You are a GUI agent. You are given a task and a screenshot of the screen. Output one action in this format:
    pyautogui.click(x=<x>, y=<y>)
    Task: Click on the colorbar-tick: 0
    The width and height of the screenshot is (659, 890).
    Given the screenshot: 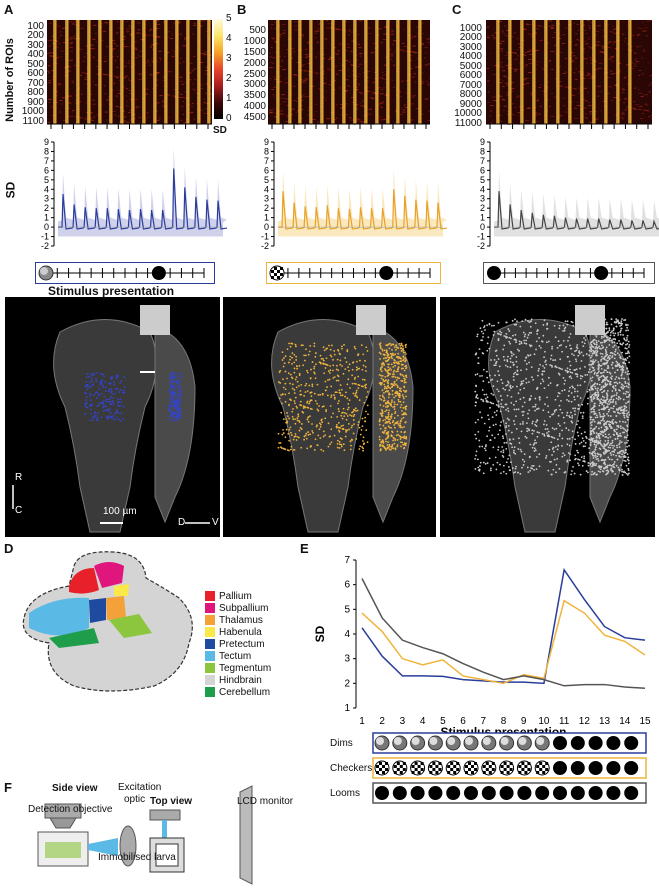 What is the action you would take?
    pyautogui.click(x=229, y=118)
    